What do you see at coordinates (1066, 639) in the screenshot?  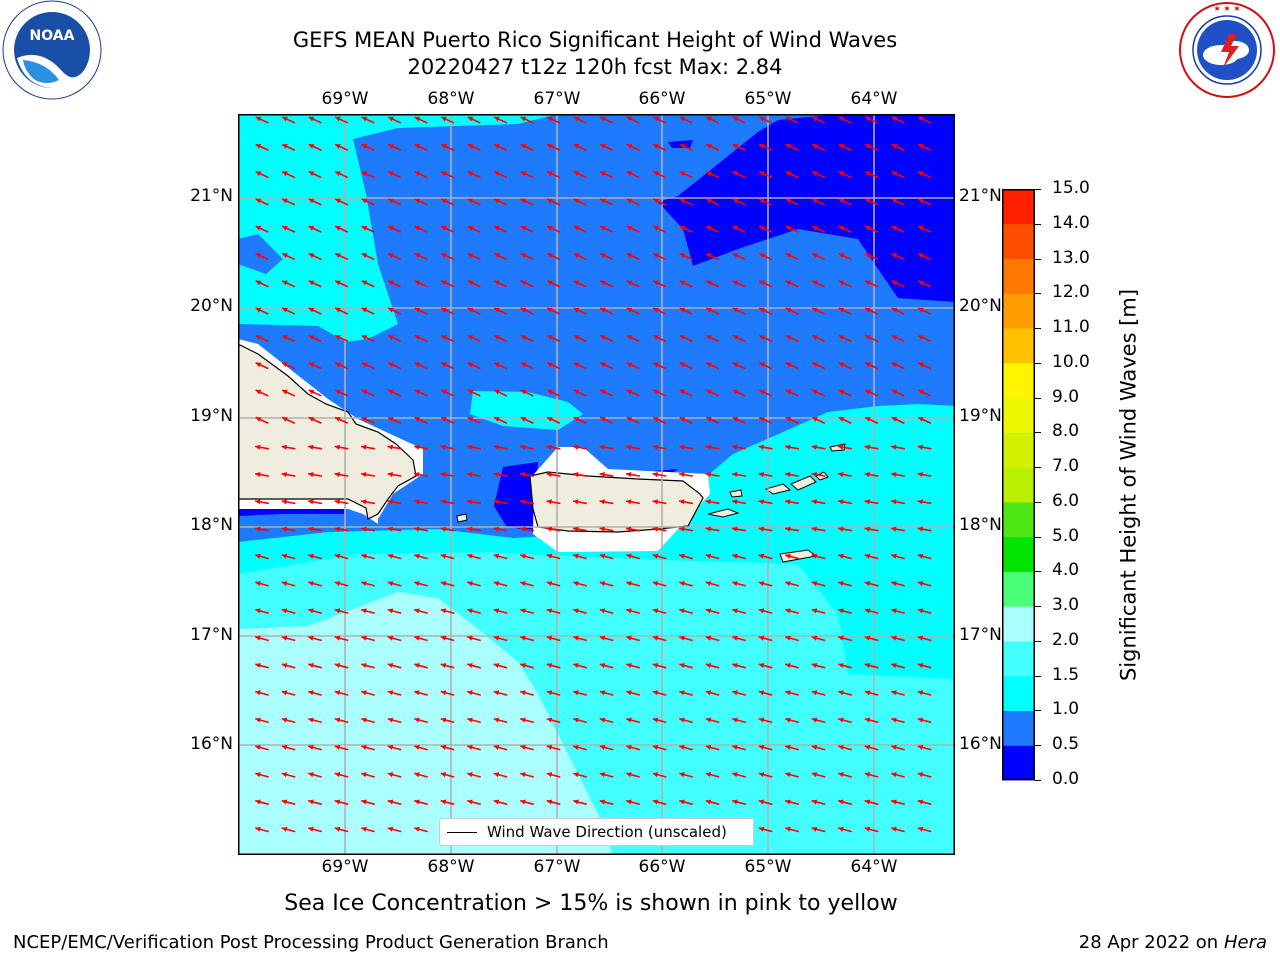 I see `colorbar-tick-label: 2.0` at bounding box center [1066, 639].